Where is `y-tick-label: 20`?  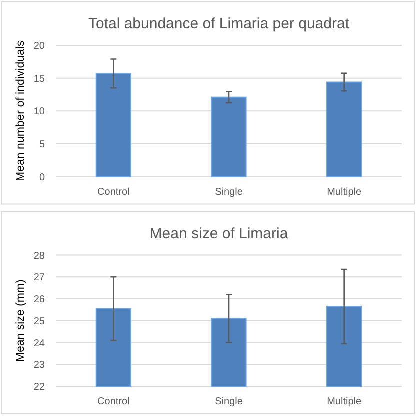 y-tick-label: 20 is located at coordinates (40, 46).